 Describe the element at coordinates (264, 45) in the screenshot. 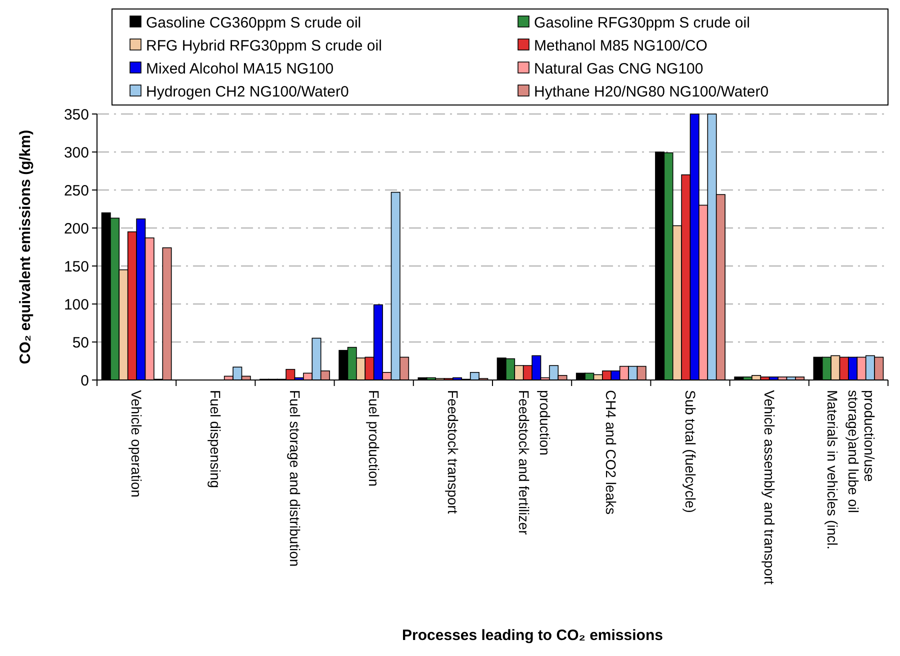

I see `legend-label: RFG Hybrid RFG30ppm S crude oil` at that location.